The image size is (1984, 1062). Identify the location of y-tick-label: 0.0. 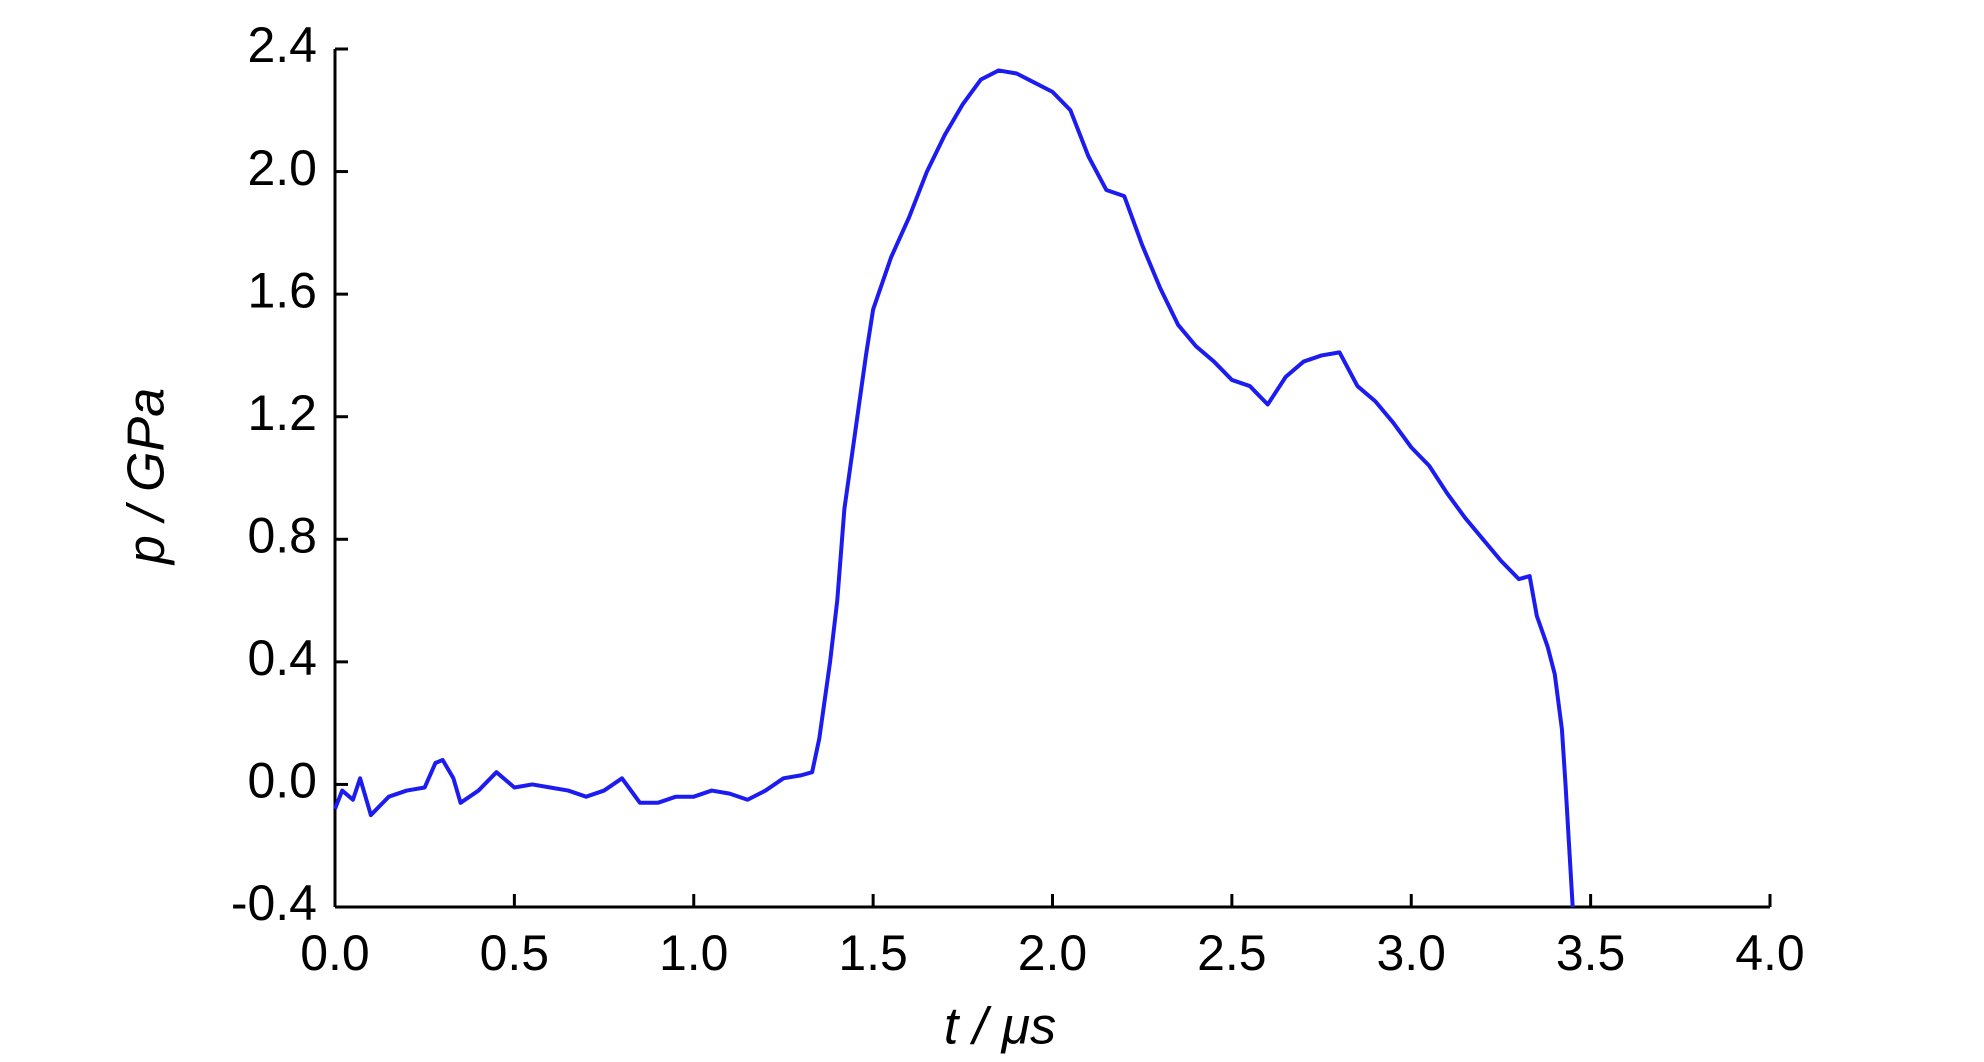
(282, 781).